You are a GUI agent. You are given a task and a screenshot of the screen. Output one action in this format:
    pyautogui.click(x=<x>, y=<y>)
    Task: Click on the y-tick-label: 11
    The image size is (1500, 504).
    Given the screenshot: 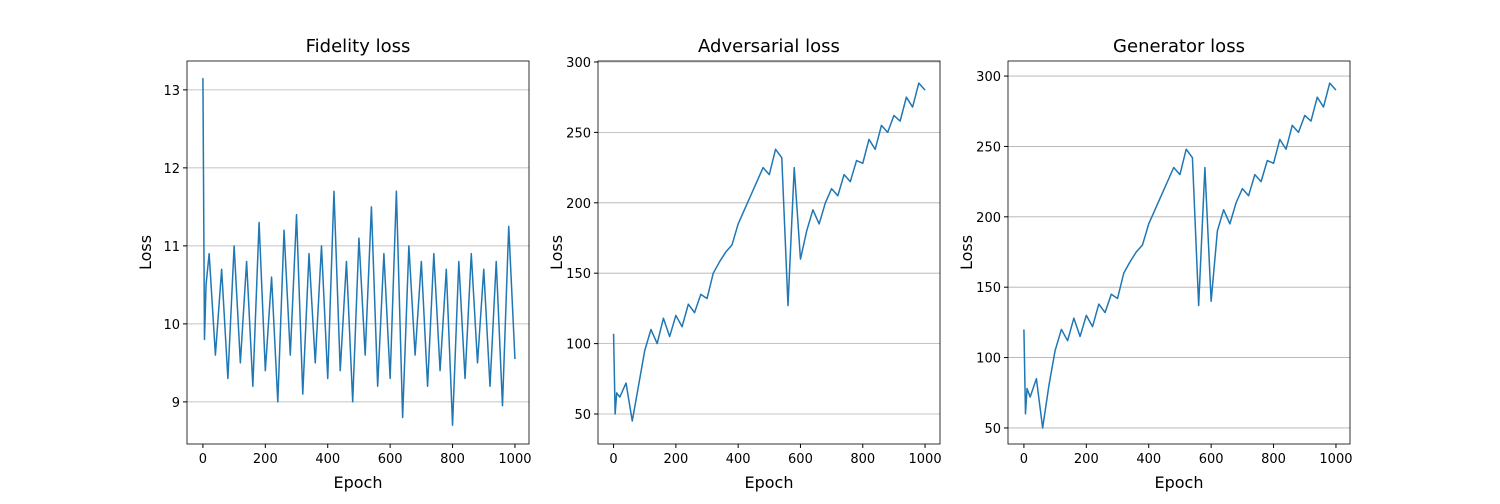 What is the action you would take?
    pyautogui.click(x=171, y=247)
    